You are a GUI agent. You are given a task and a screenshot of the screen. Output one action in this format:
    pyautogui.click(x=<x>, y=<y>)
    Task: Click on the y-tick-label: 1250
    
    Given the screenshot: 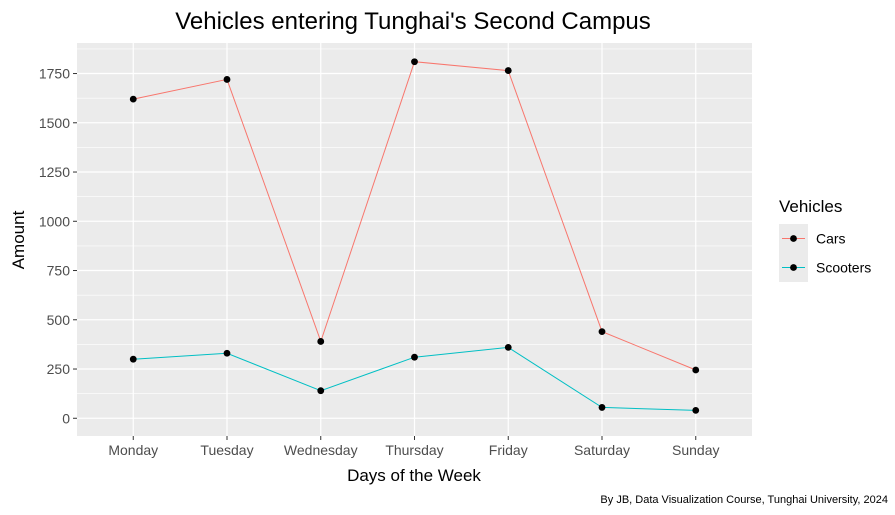 What is the action you would take?
    pyautogui.click(x=54, y=172)
    